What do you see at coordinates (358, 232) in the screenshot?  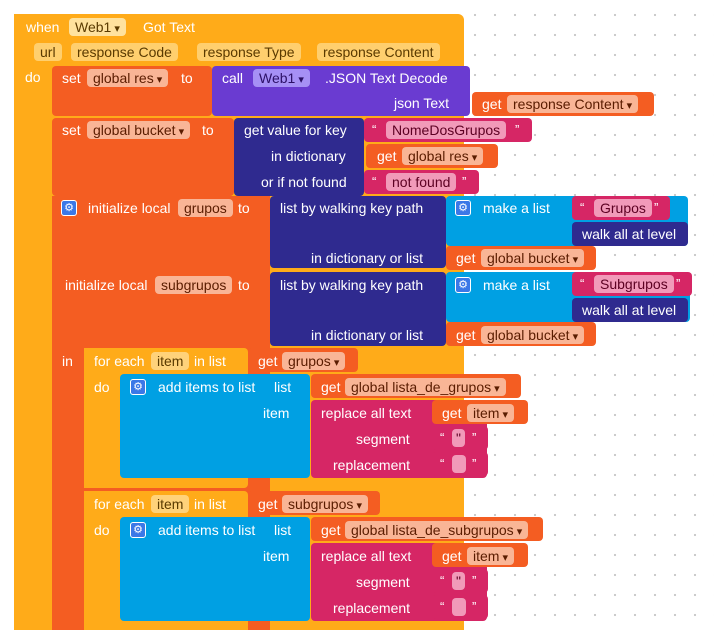 I see `walk-key-path-block-grupos` at bounding box center [358, 232].